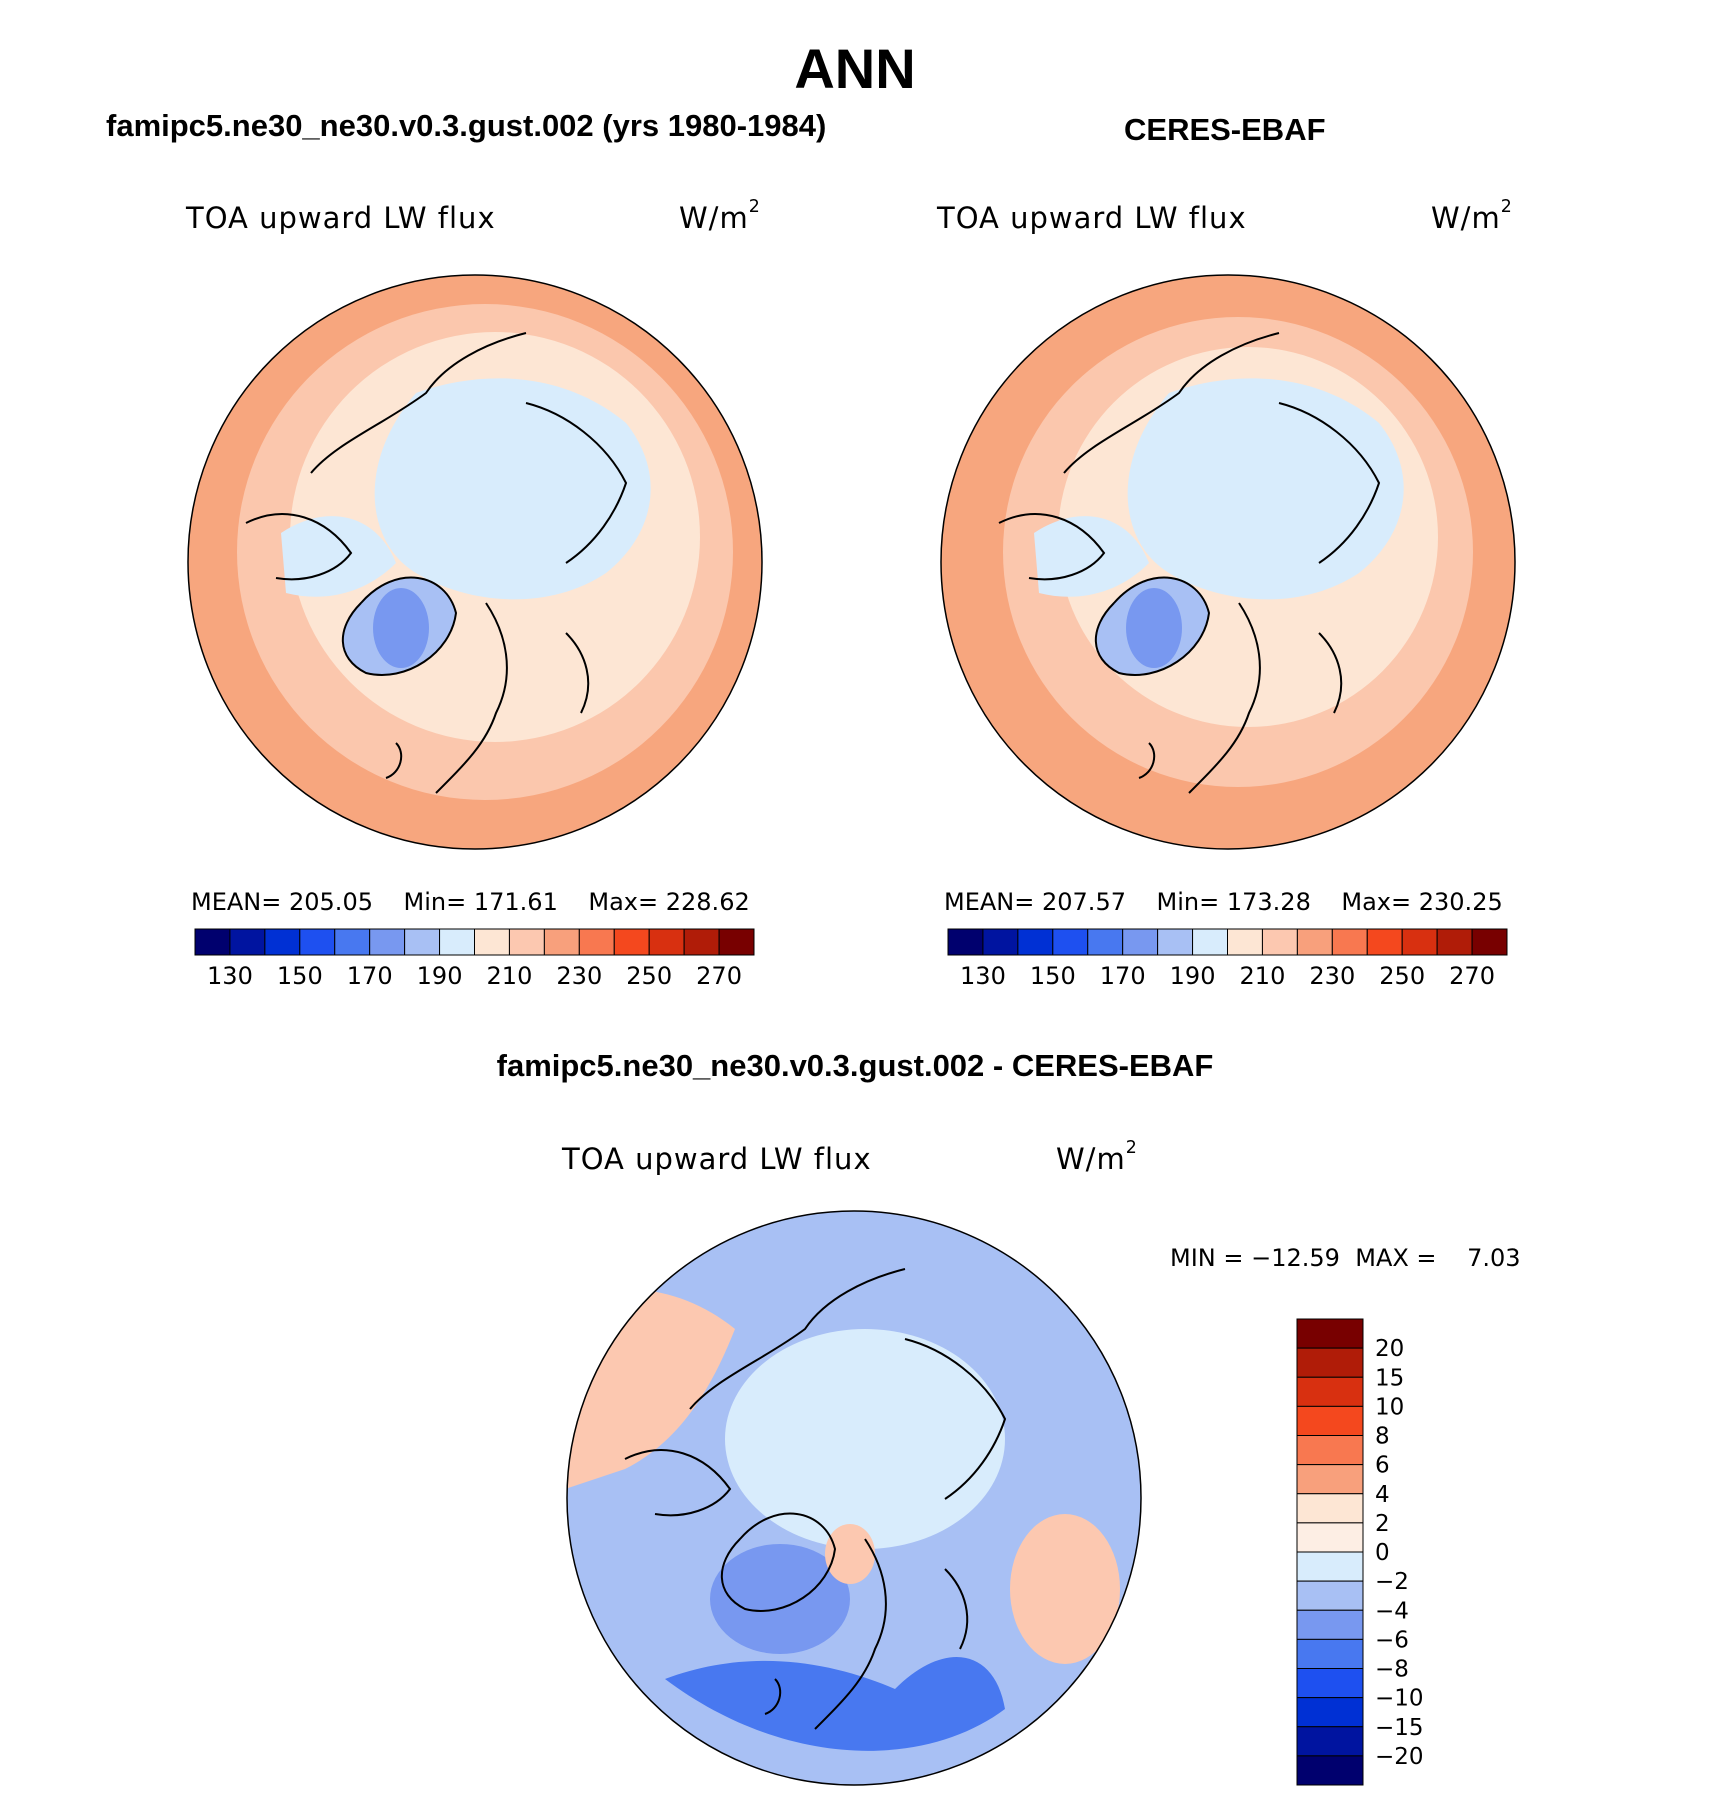  What do you see at coordinates (649, 976) in the screenshot?
I see `colorbar-tick-label: 250` at bounding box center [649, 976].